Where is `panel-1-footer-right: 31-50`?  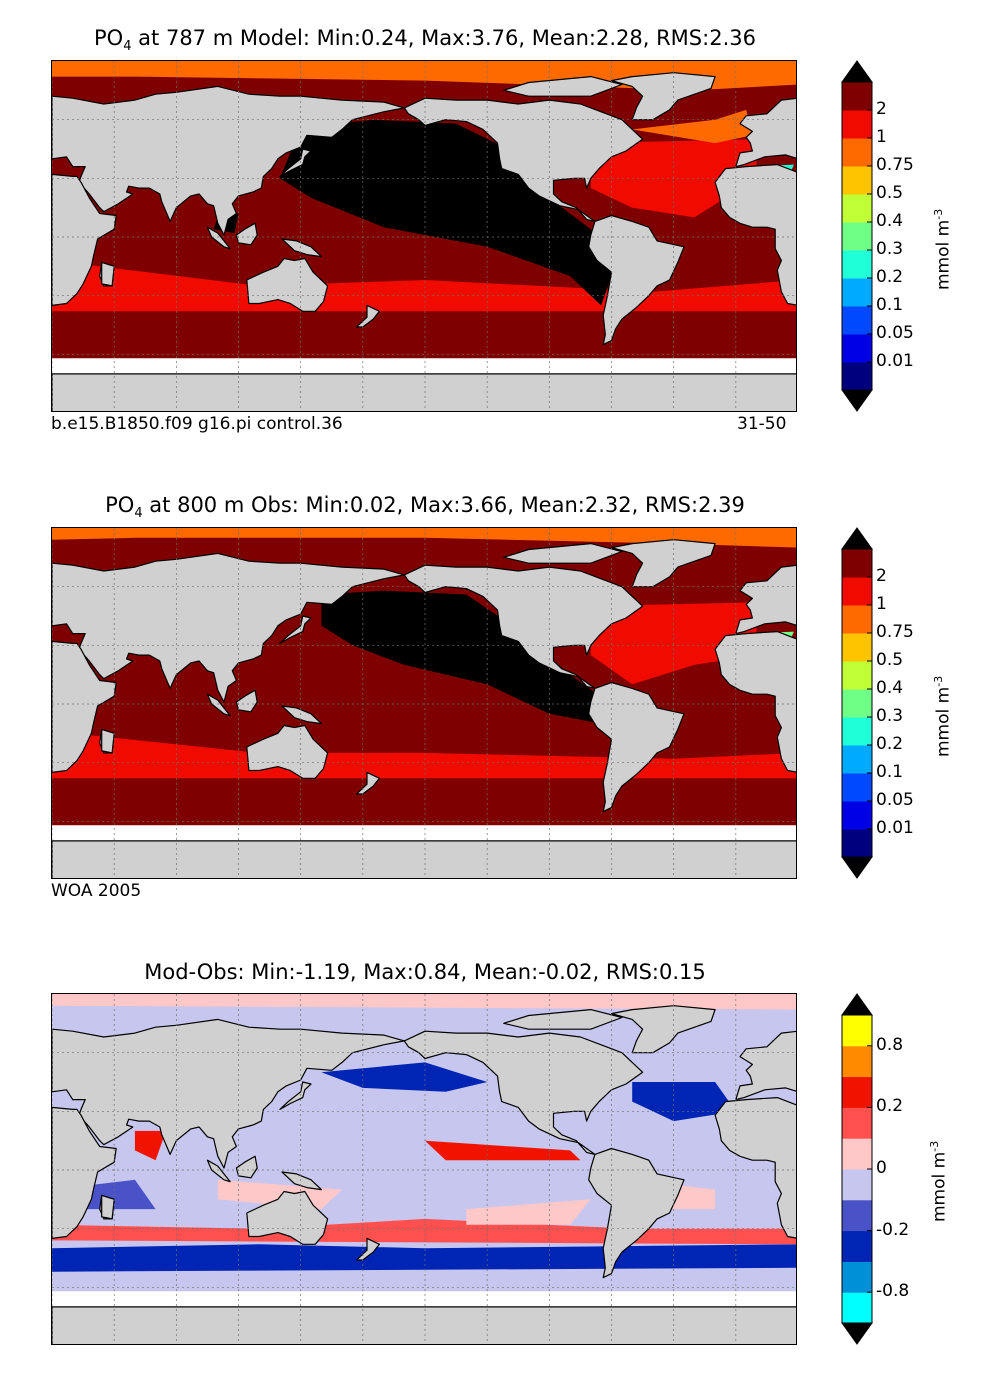 panel-1-footer-right: 31-50 is located at coordinates (762, 424).